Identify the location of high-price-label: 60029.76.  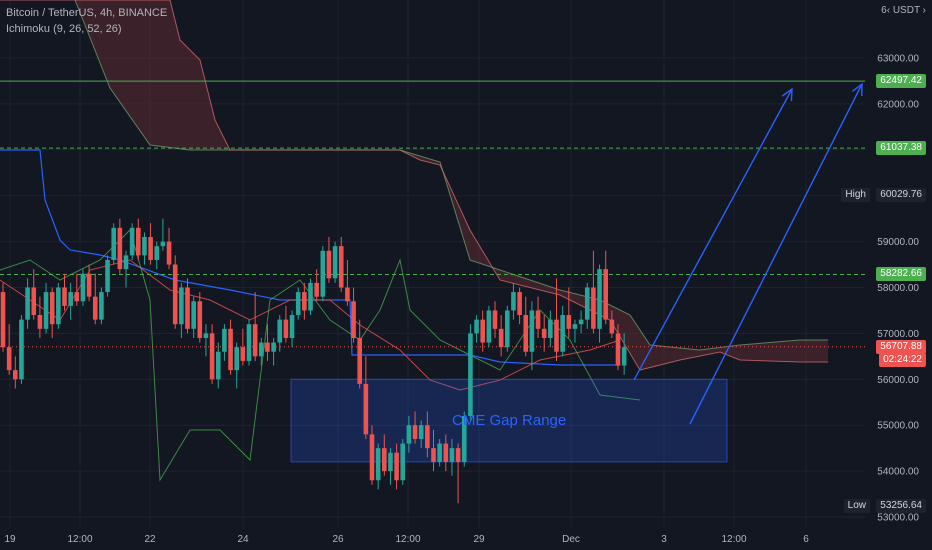
(901, 195).